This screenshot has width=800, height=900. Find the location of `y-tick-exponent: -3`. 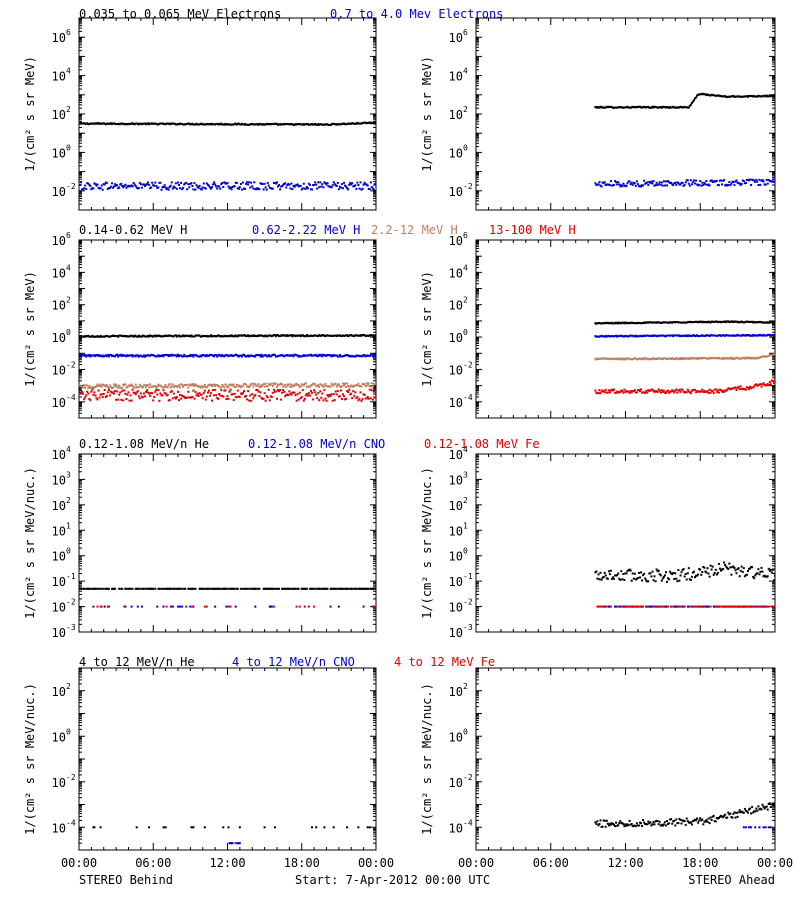

y-tick-exponent: -3 is located at coordinates (468, 627).